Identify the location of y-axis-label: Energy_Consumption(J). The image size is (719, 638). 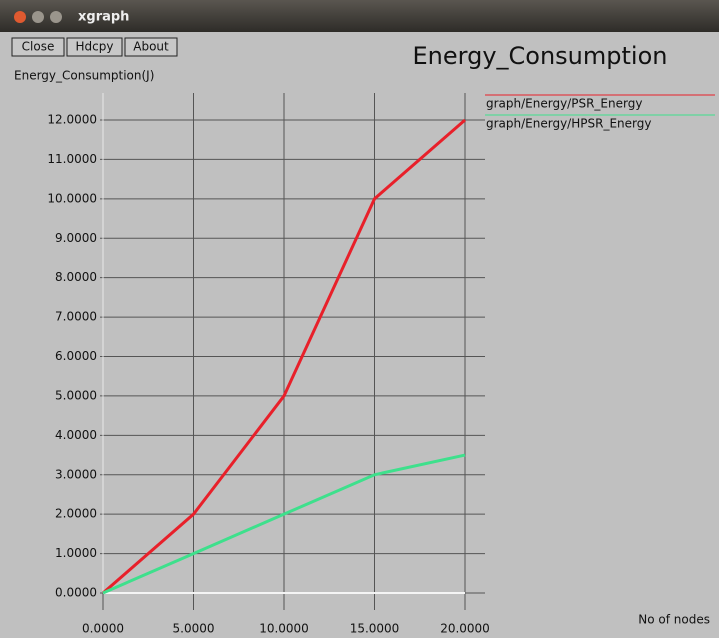
(84, 76).